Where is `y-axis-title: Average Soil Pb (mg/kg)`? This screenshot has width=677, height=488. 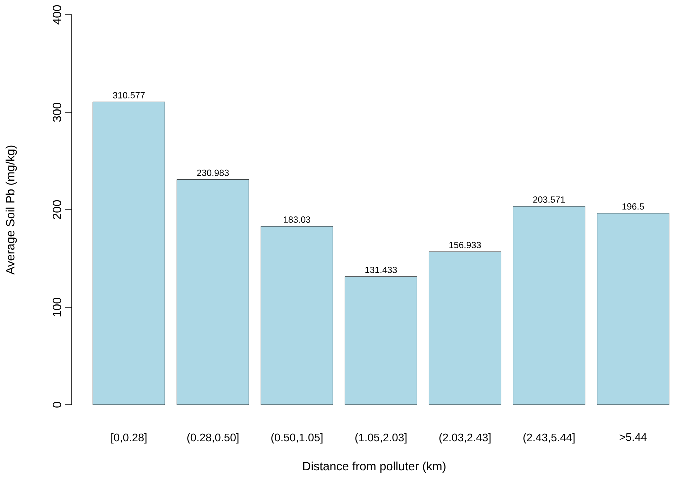
y-axis-title: Average Soil Pb (mg/kg) is located at coordinates (12, 210).